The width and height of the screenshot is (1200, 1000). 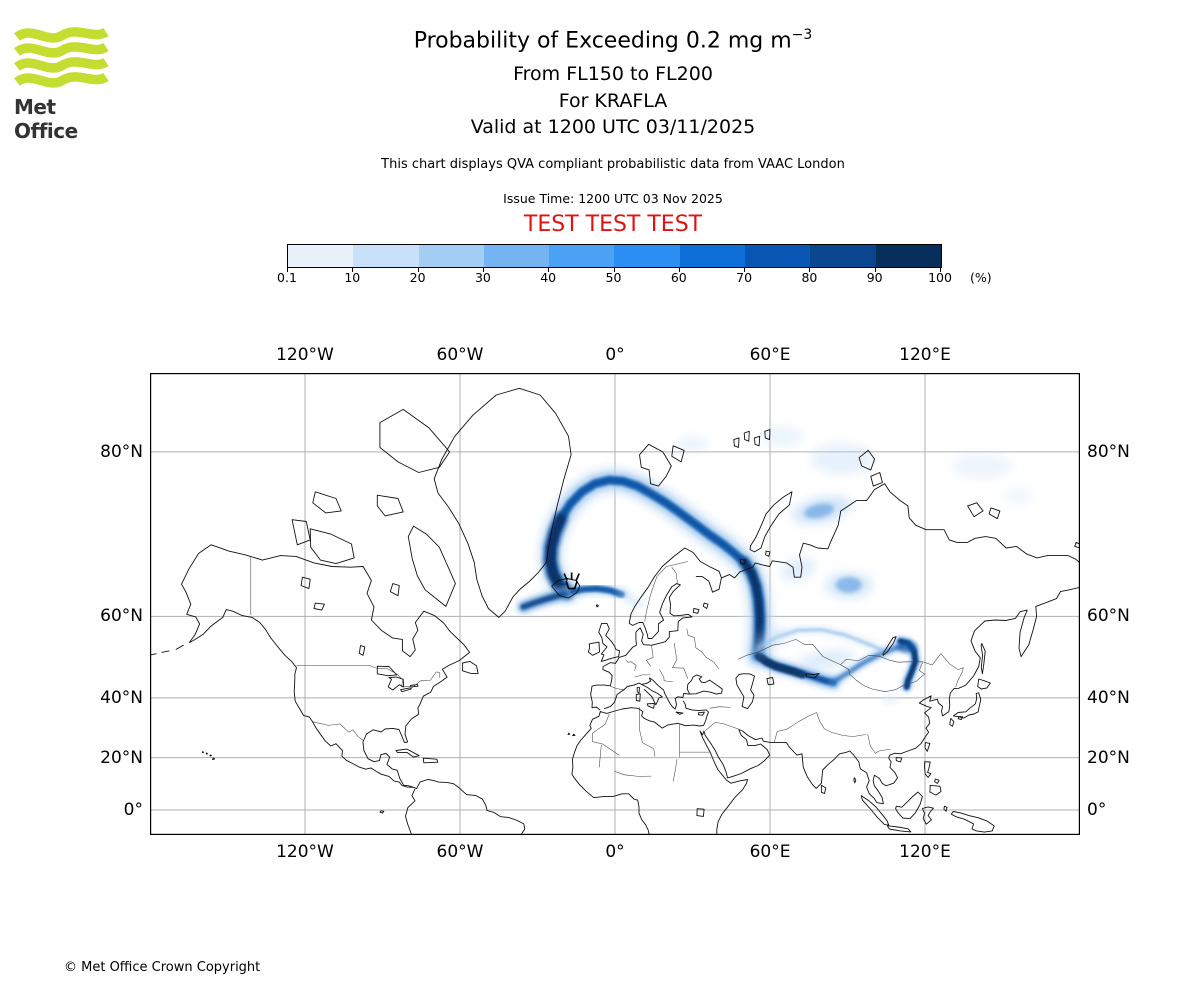 What do you see at coordinates (305, 852) in the screenshot?
I see `x-axis-label-bottom: 120°W` at bounding box center [305, 852].